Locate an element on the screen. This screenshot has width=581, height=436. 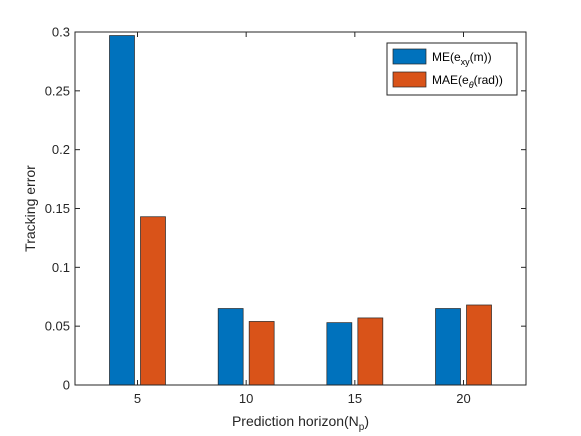
legend-label-me: ME(exy(m)) is located at coordinates (462, 58).